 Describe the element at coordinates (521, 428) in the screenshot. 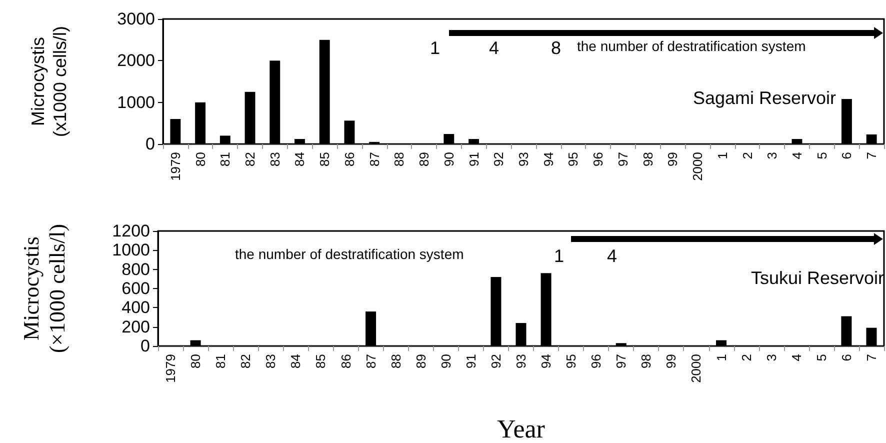

I see `x-axis-title: Year` at that location.